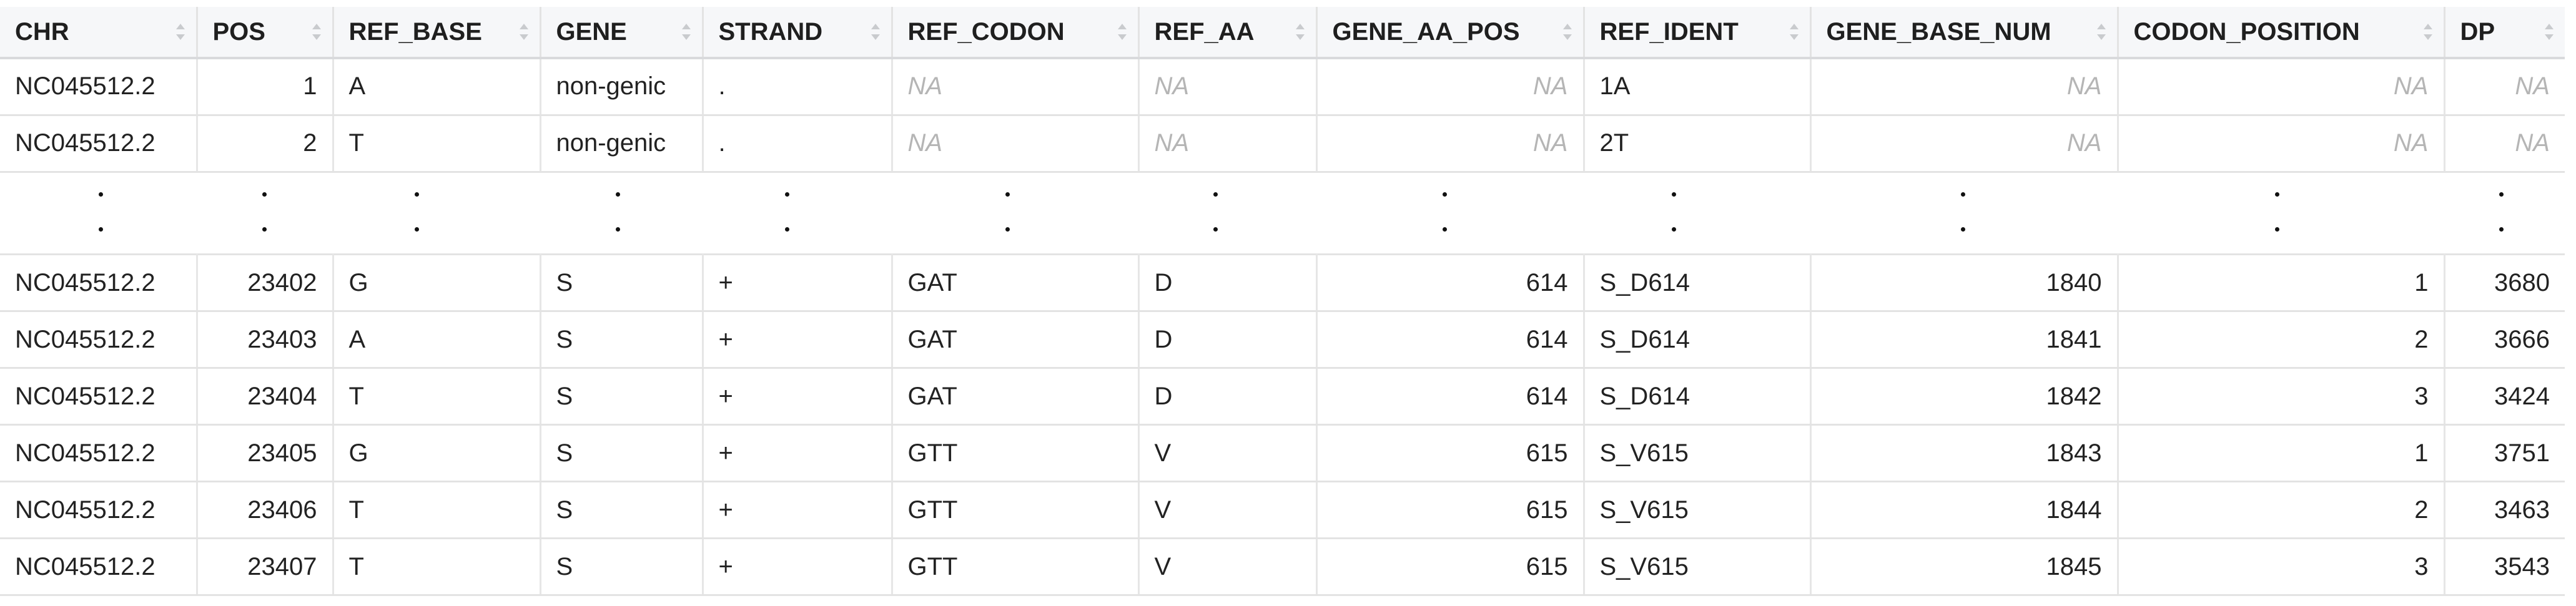  What do you see at coordinates (1697, 143) in the screenshot?
I see `cell-ref-ident: 2T` at bounding box center [1697, 143].